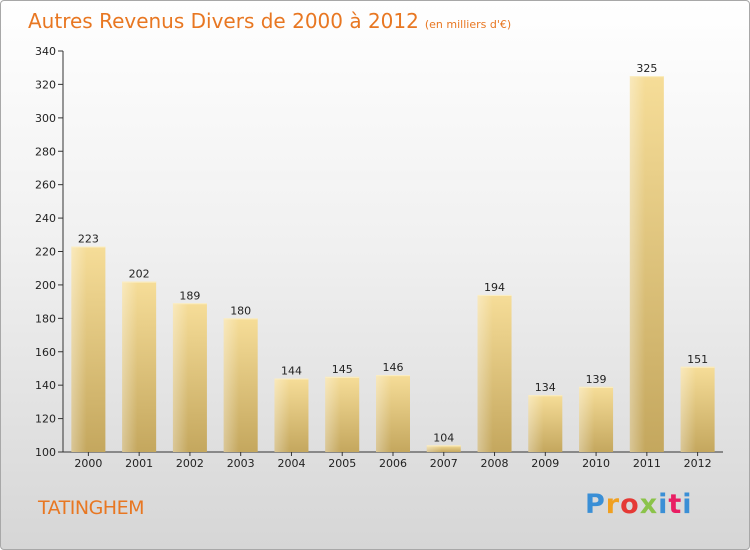 The height and width of the screenshot is (550, 750). Describe the element at coordinates (393, 367) in the screenshot. I see `bar-value-label: 146` at that location.